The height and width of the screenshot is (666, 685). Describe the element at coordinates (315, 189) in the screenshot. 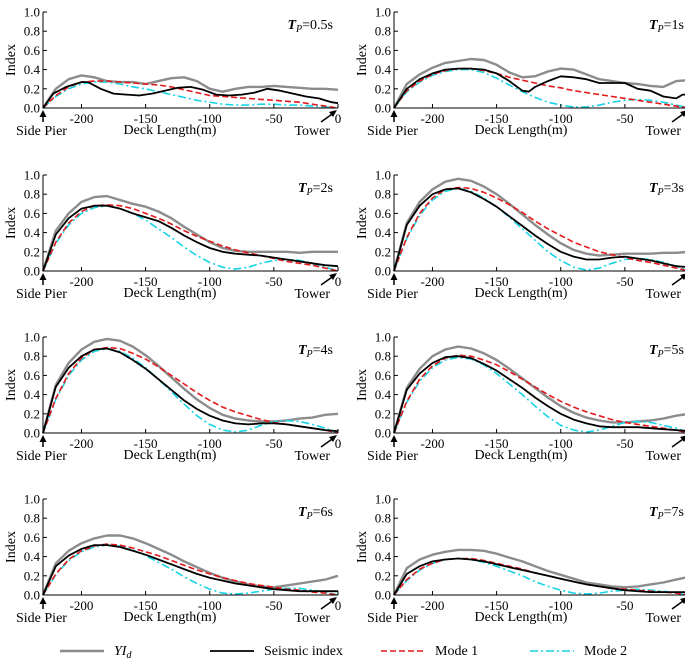

I see `panel-title: TP=2s` at that location.